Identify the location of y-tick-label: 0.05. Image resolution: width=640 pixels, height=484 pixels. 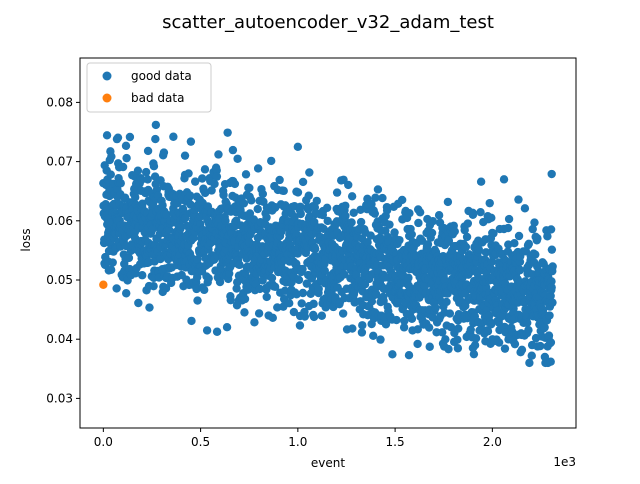
(59, 280).